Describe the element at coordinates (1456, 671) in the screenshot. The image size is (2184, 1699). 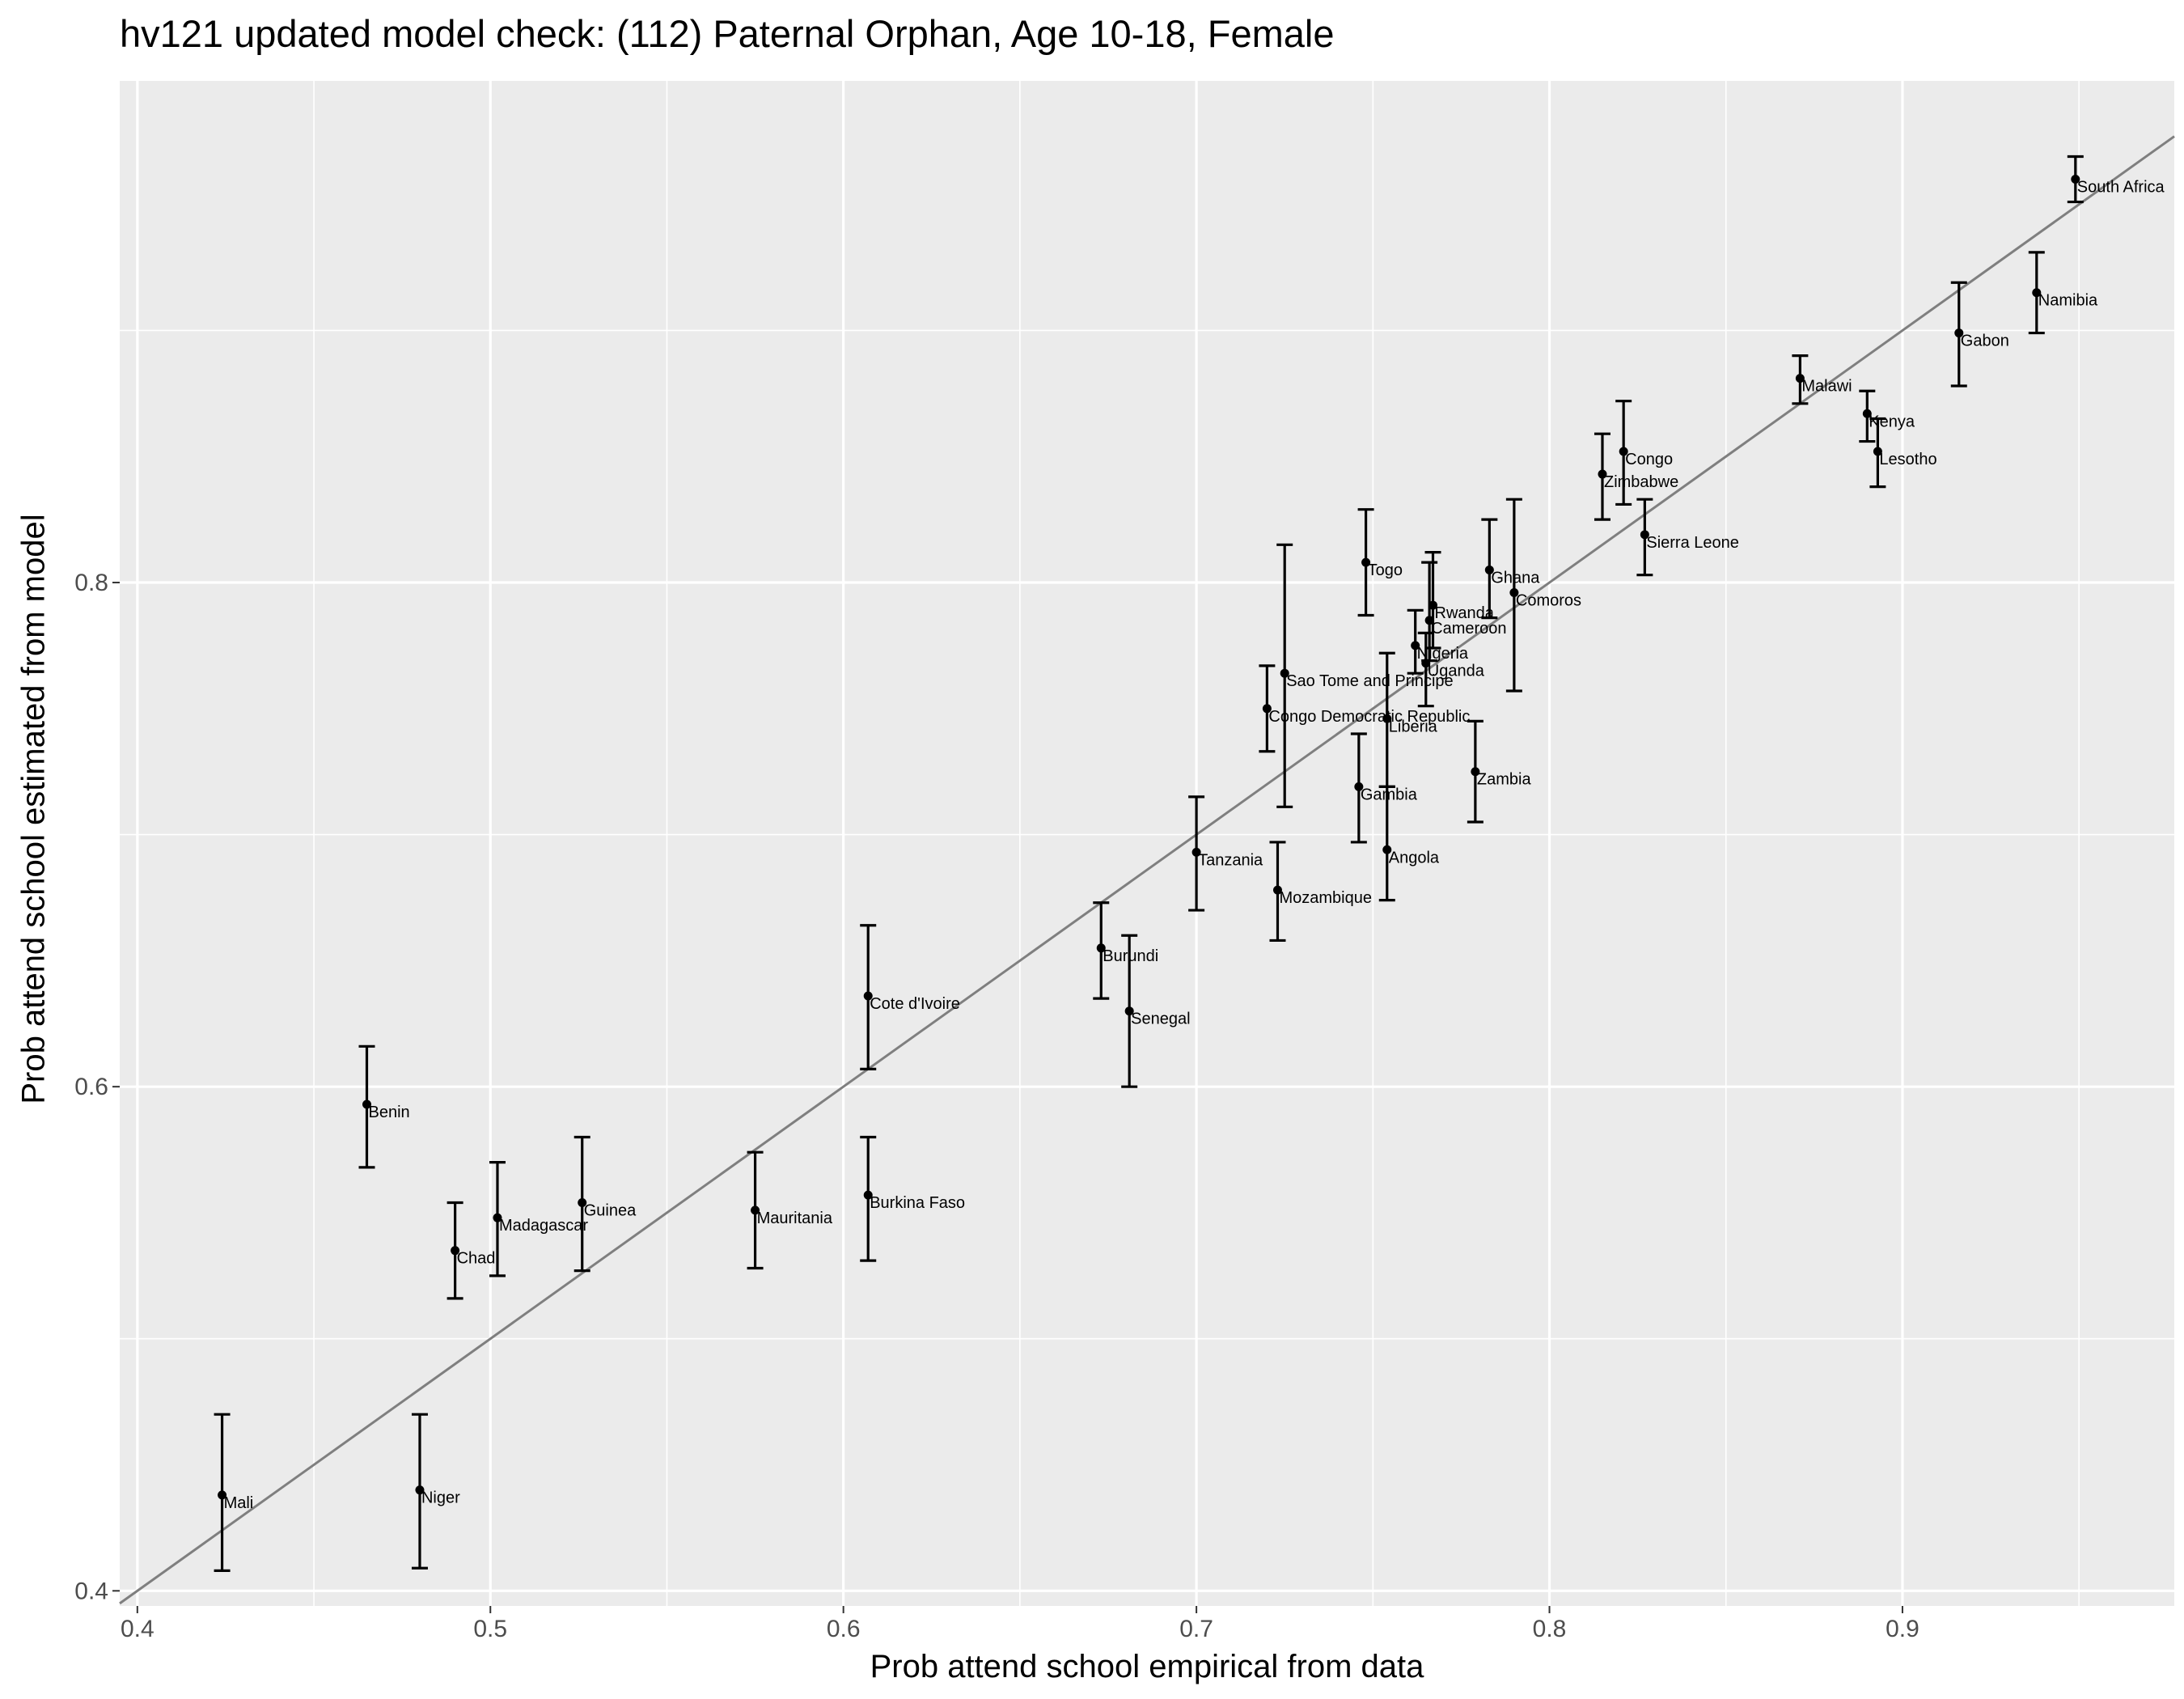
I see `point-label: Uganda` at that location.